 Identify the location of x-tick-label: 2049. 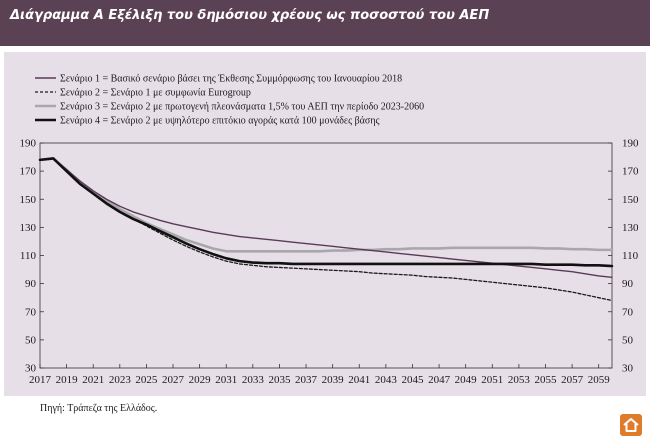
(466, 380).